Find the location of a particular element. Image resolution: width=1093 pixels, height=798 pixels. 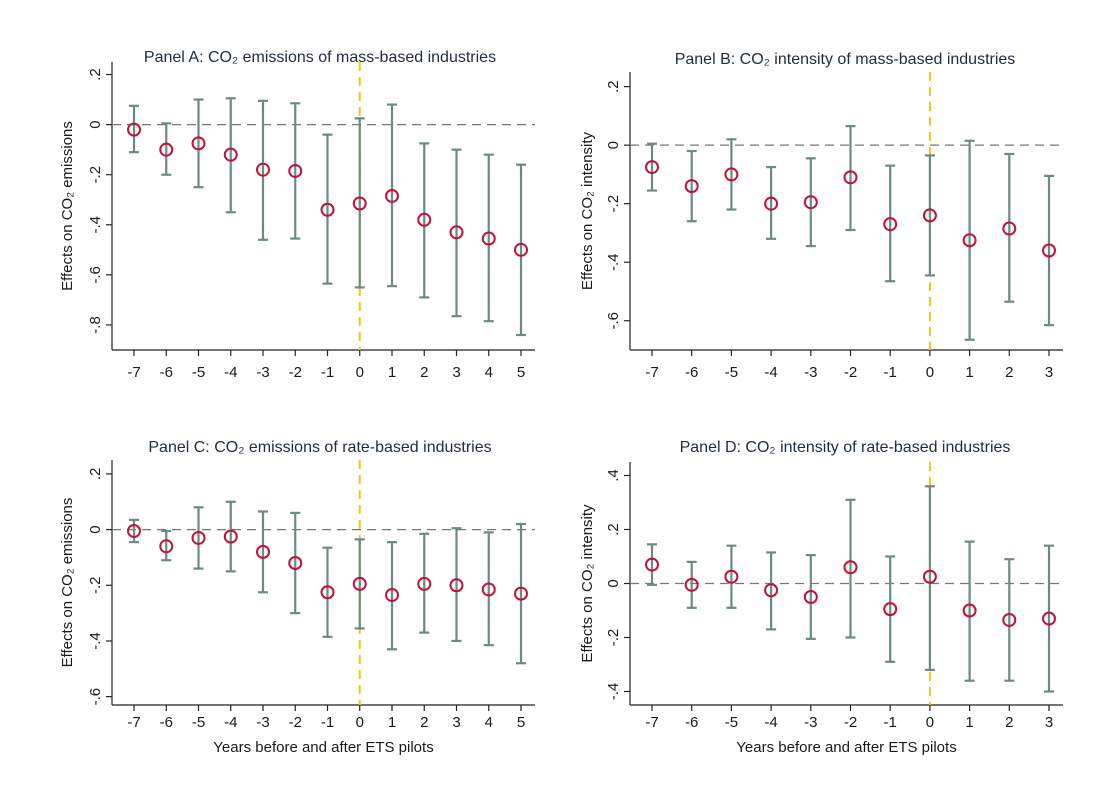

x-tick-label: 2 is located at coordinates (424, 722).